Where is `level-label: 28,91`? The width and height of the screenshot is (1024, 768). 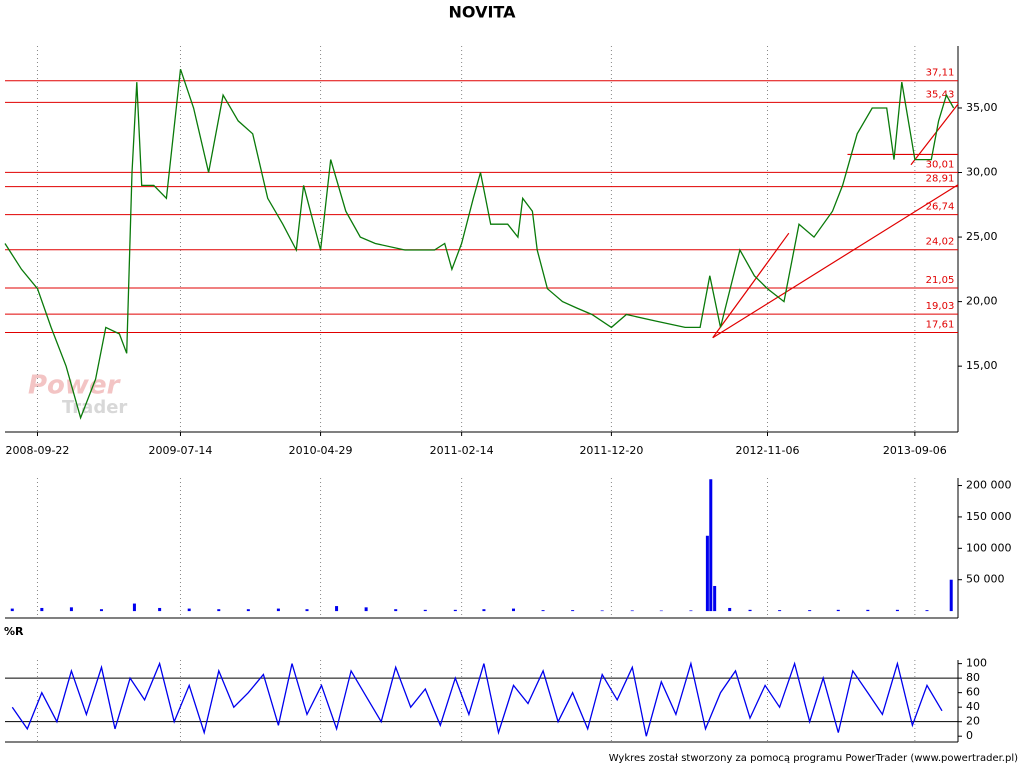 level-label: 28,91 is located at coordinates (940, 179).